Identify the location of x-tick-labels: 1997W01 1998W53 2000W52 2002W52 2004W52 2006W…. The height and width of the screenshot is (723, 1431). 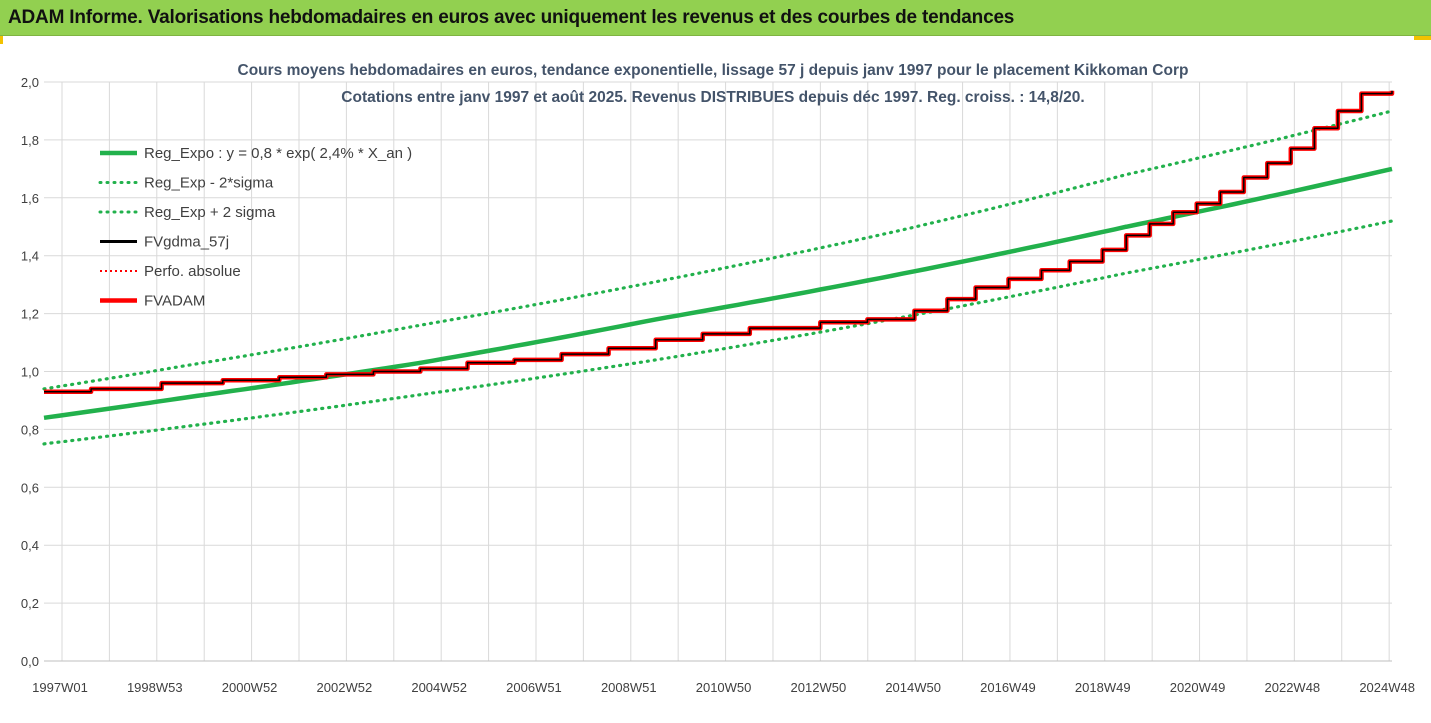
(723, 687).